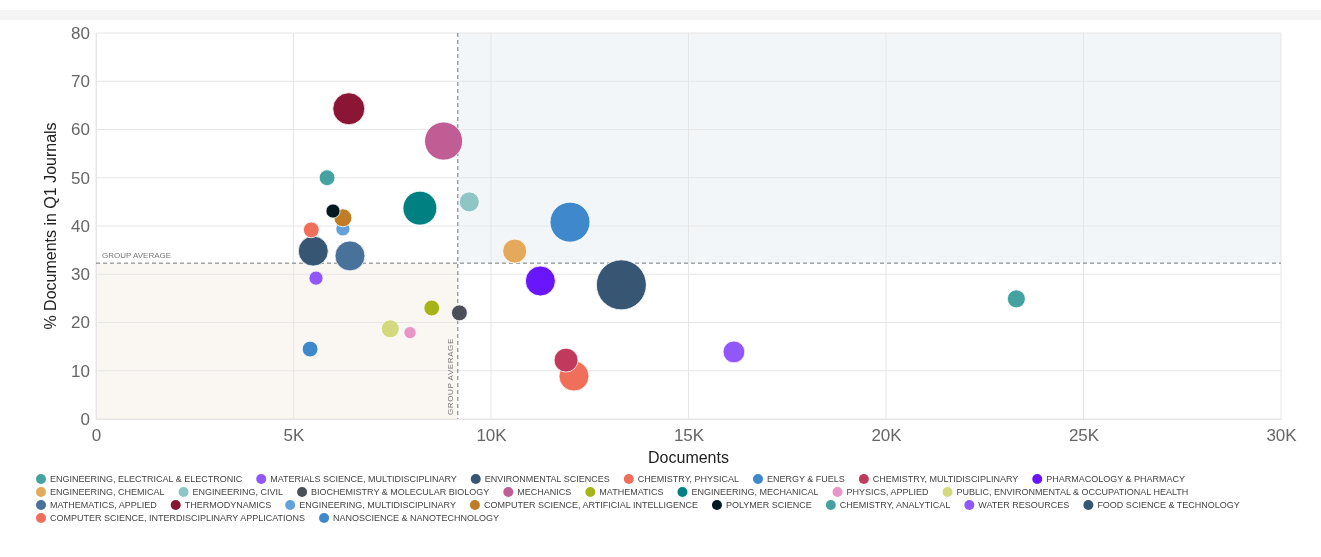 The width and height of the screenshot is (1321, 557). I want to click on y-tick-label: 70, so click(80, 82).